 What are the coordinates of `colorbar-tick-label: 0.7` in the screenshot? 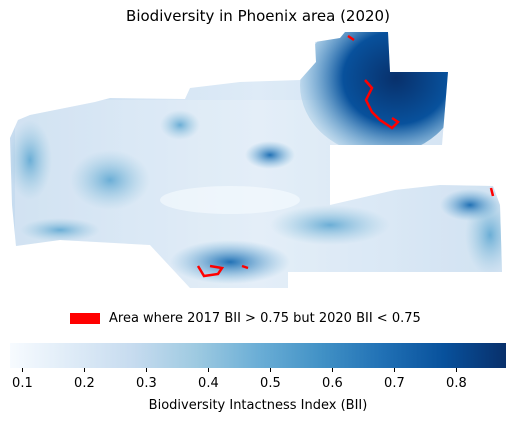 It's located at (394, 383).